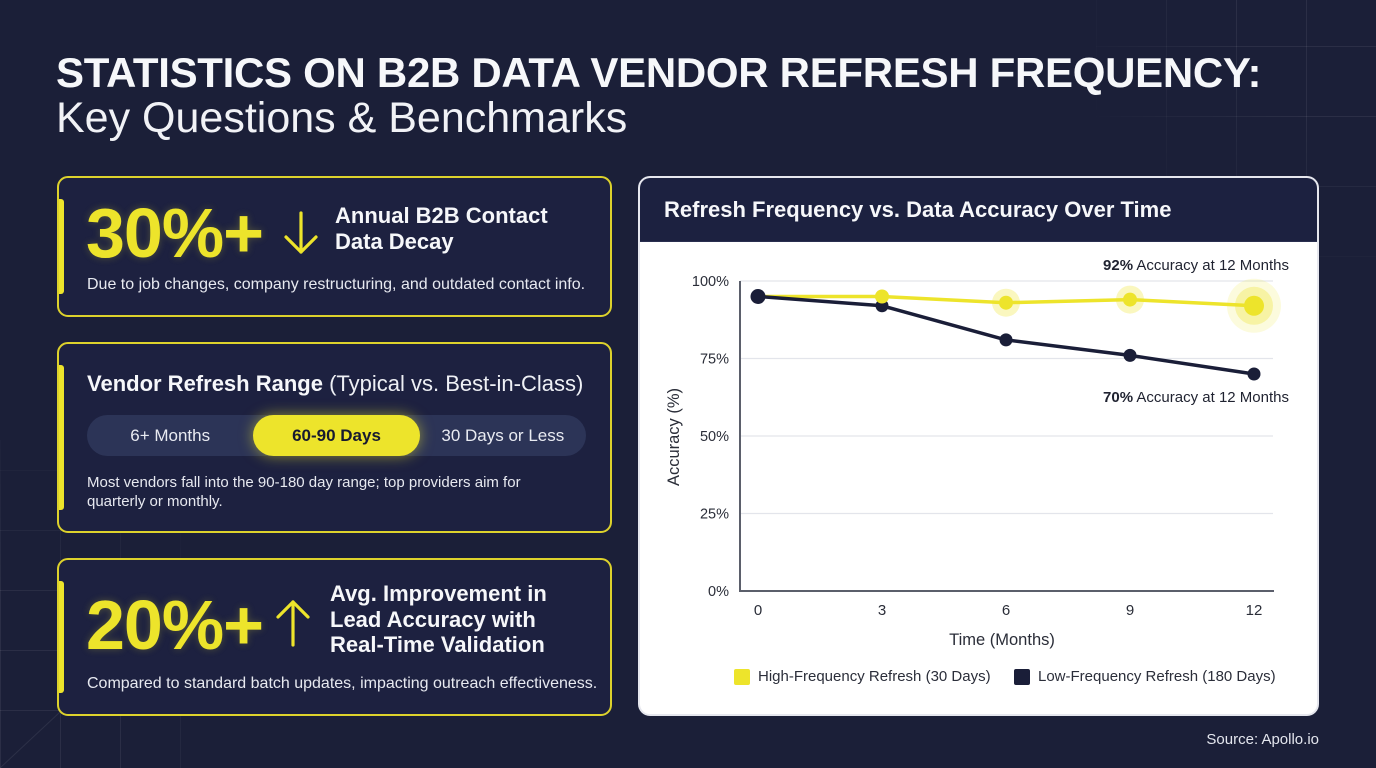 The height and width of the screenshot is (768, 1376). Describe the element at coordinates (1254, 610) in the screenshot. I see `x-tick-label: 12` at that location.